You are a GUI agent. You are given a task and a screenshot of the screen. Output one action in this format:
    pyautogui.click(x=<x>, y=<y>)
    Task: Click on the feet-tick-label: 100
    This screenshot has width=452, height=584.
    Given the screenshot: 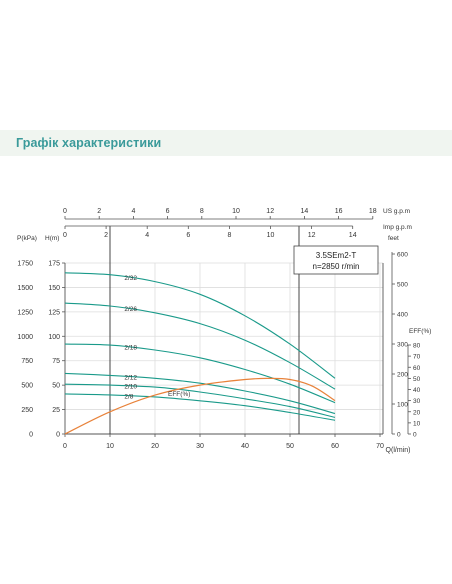 What is the action you would take?
    pyautogui.click(x=402, y=405)
    